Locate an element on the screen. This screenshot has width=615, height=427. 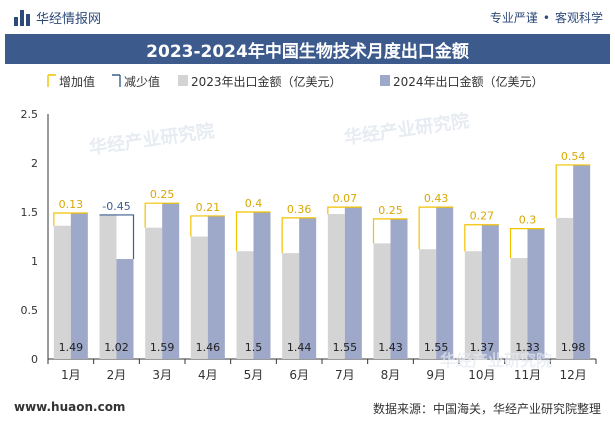
legend-increase-swatch is located at coordinates (51, 80).